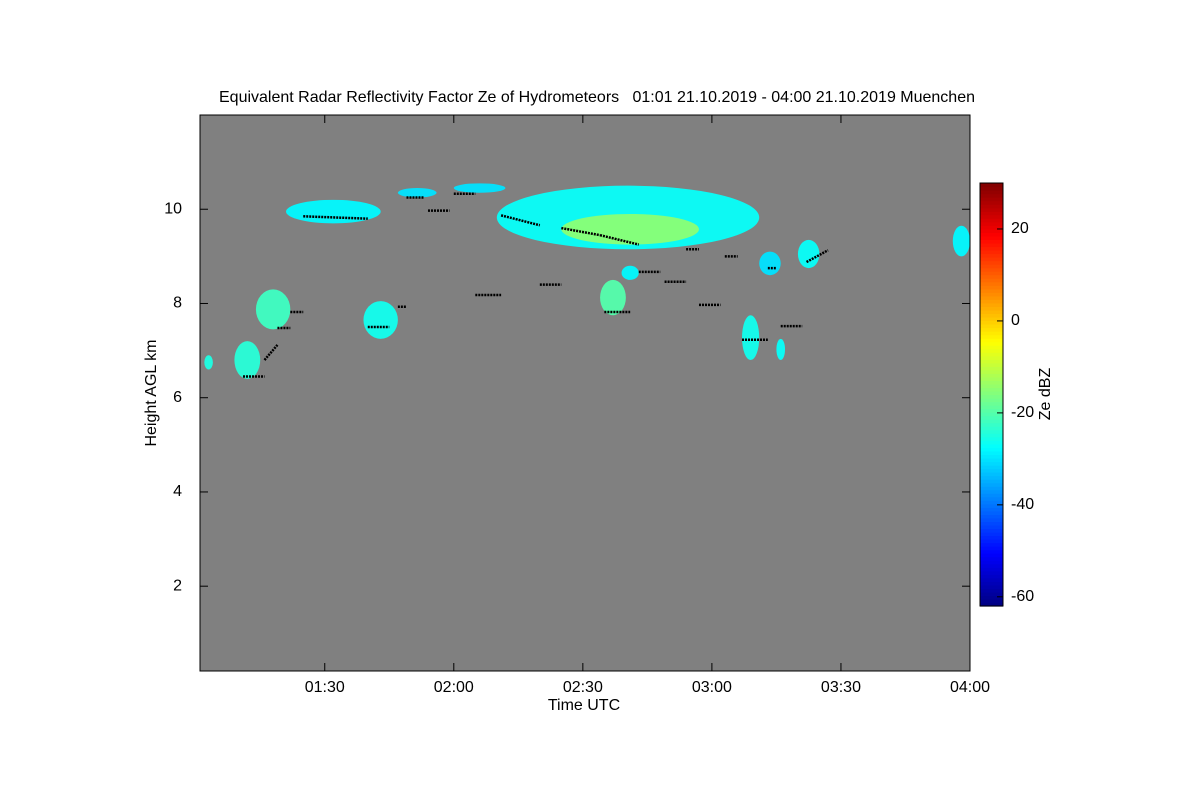  What do you see at coordinates (151, 392) in the screenshot?
I see `y-axis-label: Height AGL km` at bounding box center [151, 392].